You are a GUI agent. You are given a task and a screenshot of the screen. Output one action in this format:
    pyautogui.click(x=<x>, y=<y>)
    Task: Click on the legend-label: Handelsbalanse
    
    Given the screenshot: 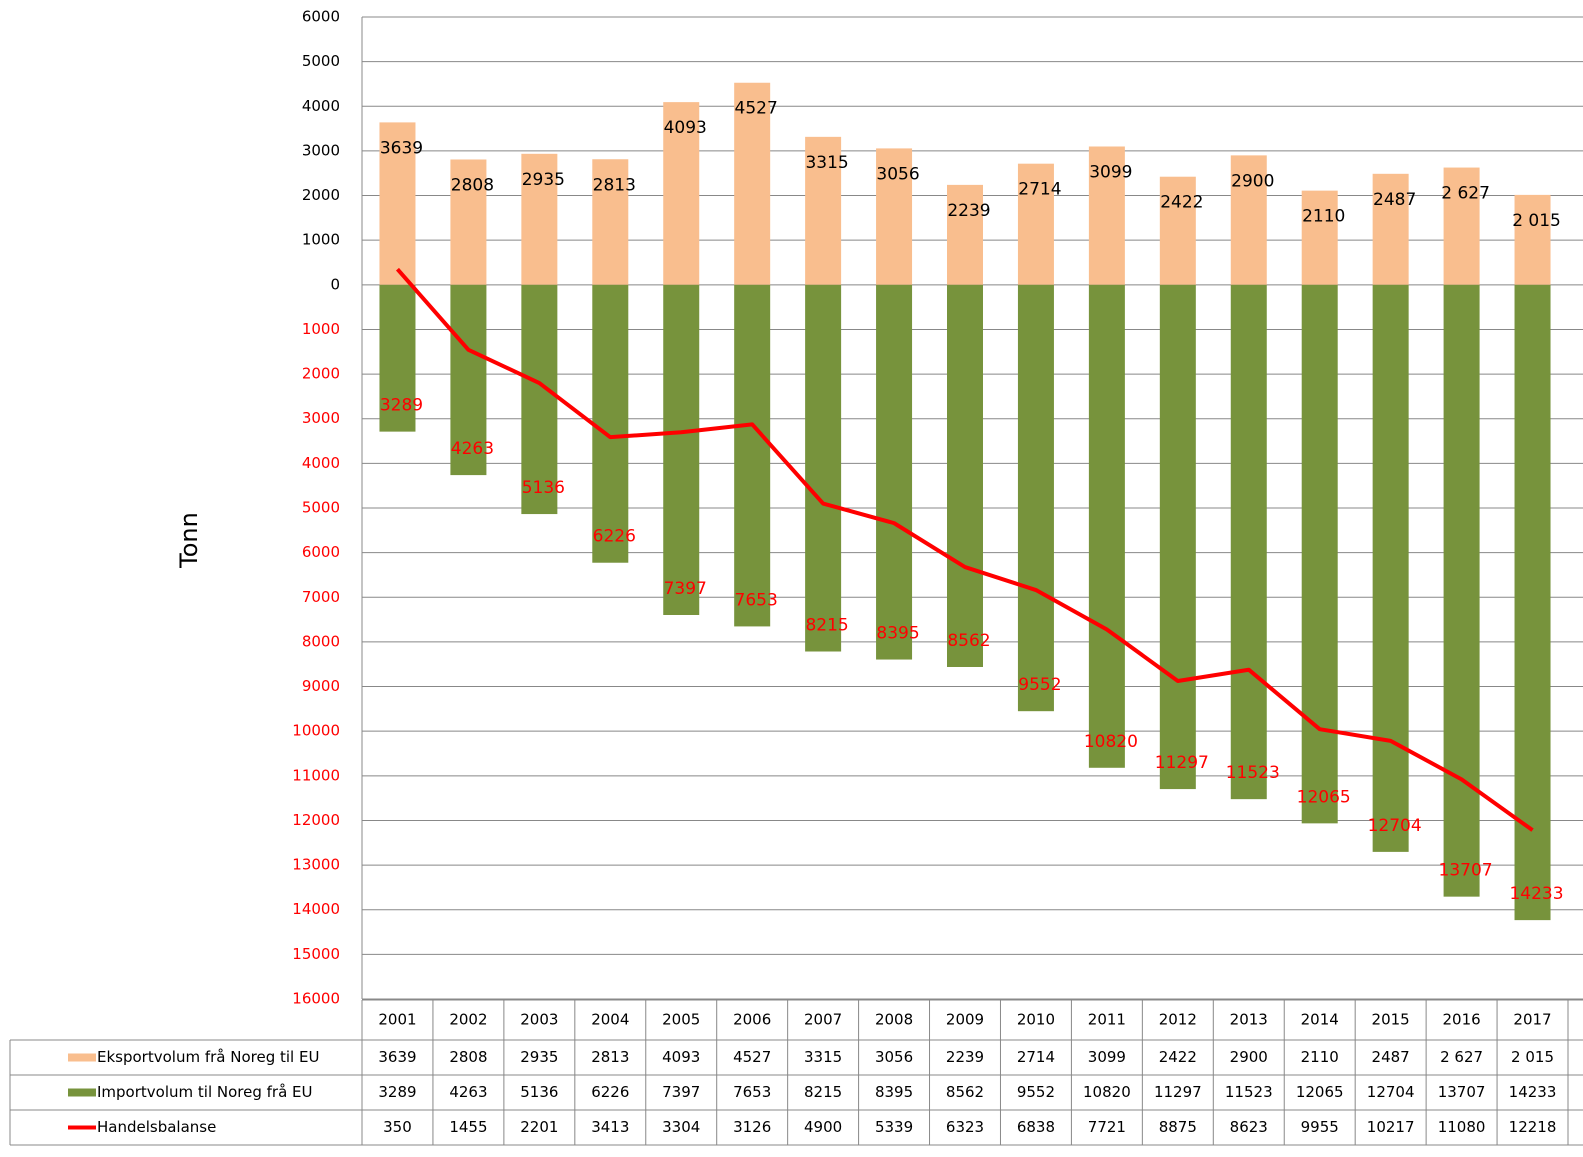 What is the action you would take?
    pyautogui.click(x=156, y=1127)
    